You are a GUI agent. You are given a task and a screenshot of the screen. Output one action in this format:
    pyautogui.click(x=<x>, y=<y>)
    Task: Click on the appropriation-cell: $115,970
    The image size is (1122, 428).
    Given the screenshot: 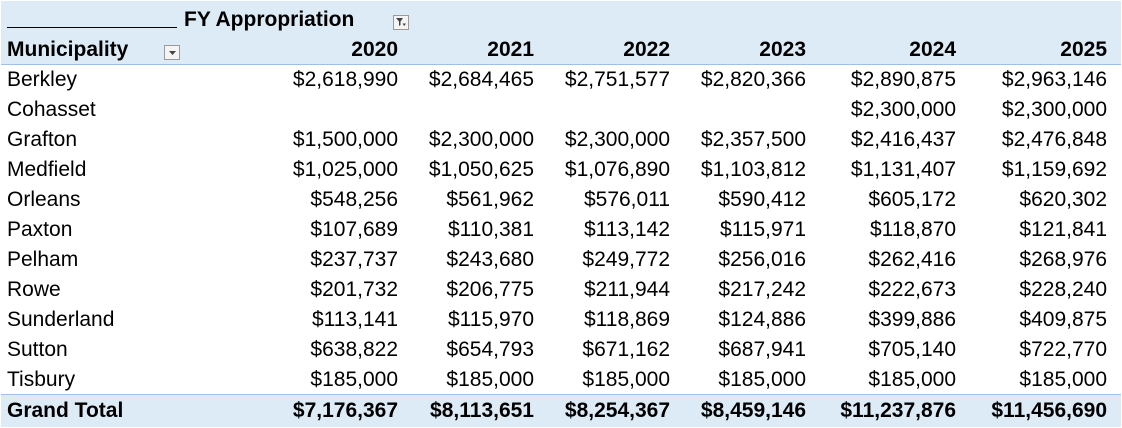 What is the action you would take?
    pyautogui.click(x=490, y=319)
    